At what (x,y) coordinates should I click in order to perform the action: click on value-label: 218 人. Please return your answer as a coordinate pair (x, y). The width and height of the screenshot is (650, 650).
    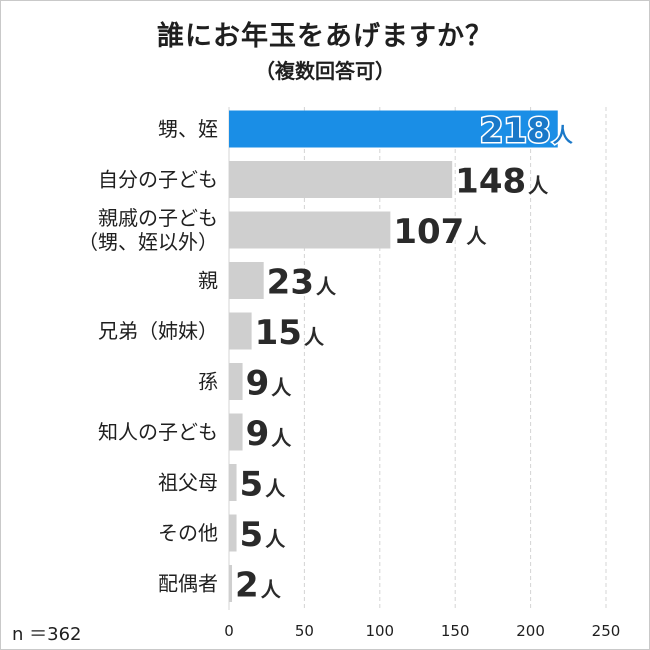
    Looking at the image, I should click on (527, 131).